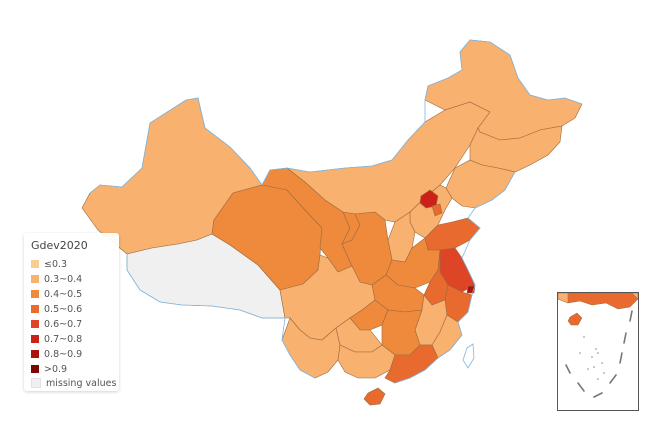 Image resolution: width=658 pixels, height=426 pixels. Describe the element at coordinates (598, 301) in the screenshot. I see `inset-guangdong` at that location.